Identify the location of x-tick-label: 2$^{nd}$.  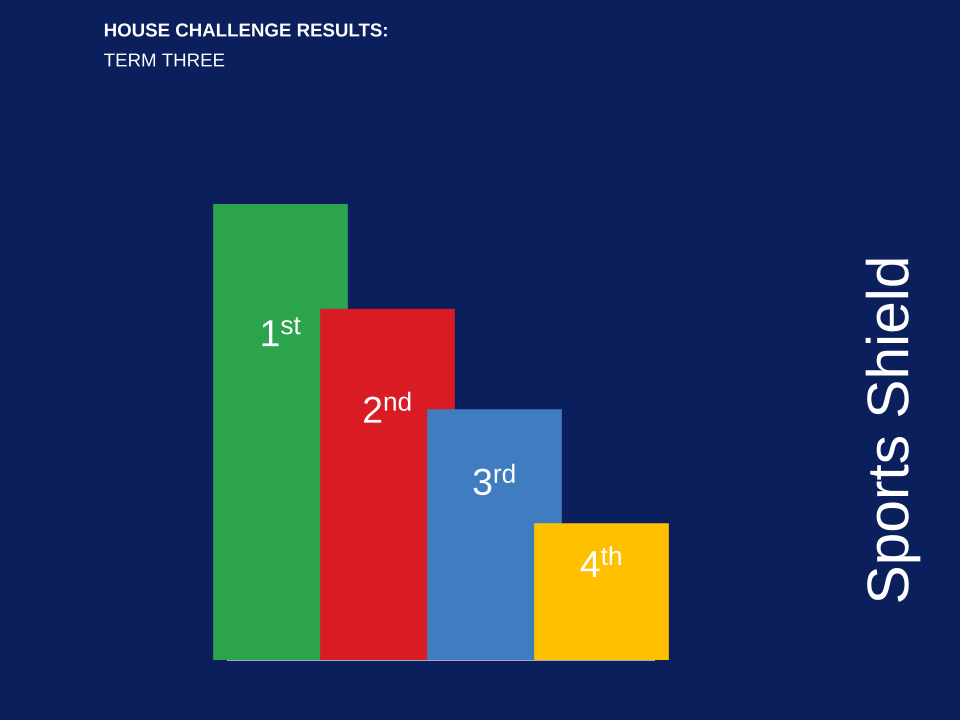
(387, 407).